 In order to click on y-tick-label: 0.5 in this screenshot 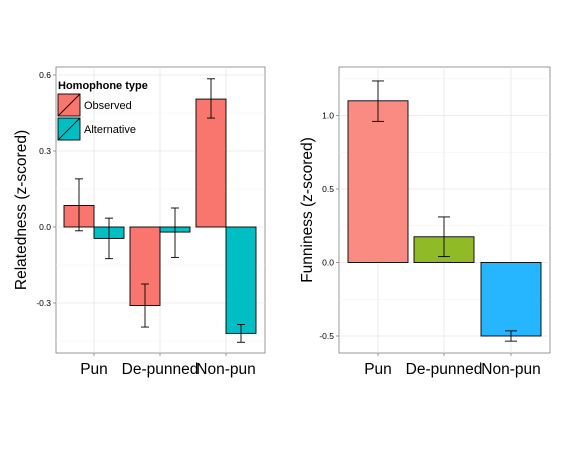, I will do `click(328, 189)`.